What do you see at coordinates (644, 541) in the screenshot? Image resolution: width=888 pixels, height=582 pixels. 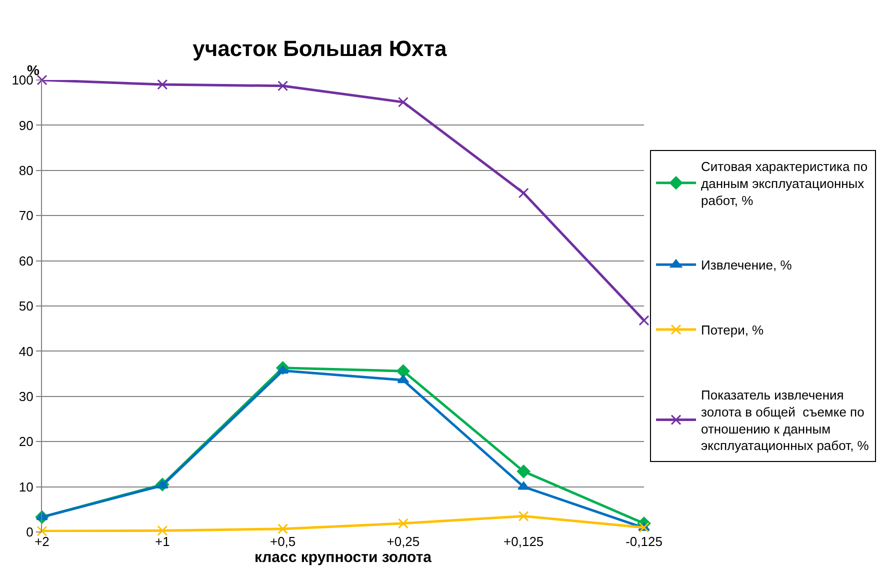 I see `x-tick-label: -0,125` at bounding box center [644, 541].